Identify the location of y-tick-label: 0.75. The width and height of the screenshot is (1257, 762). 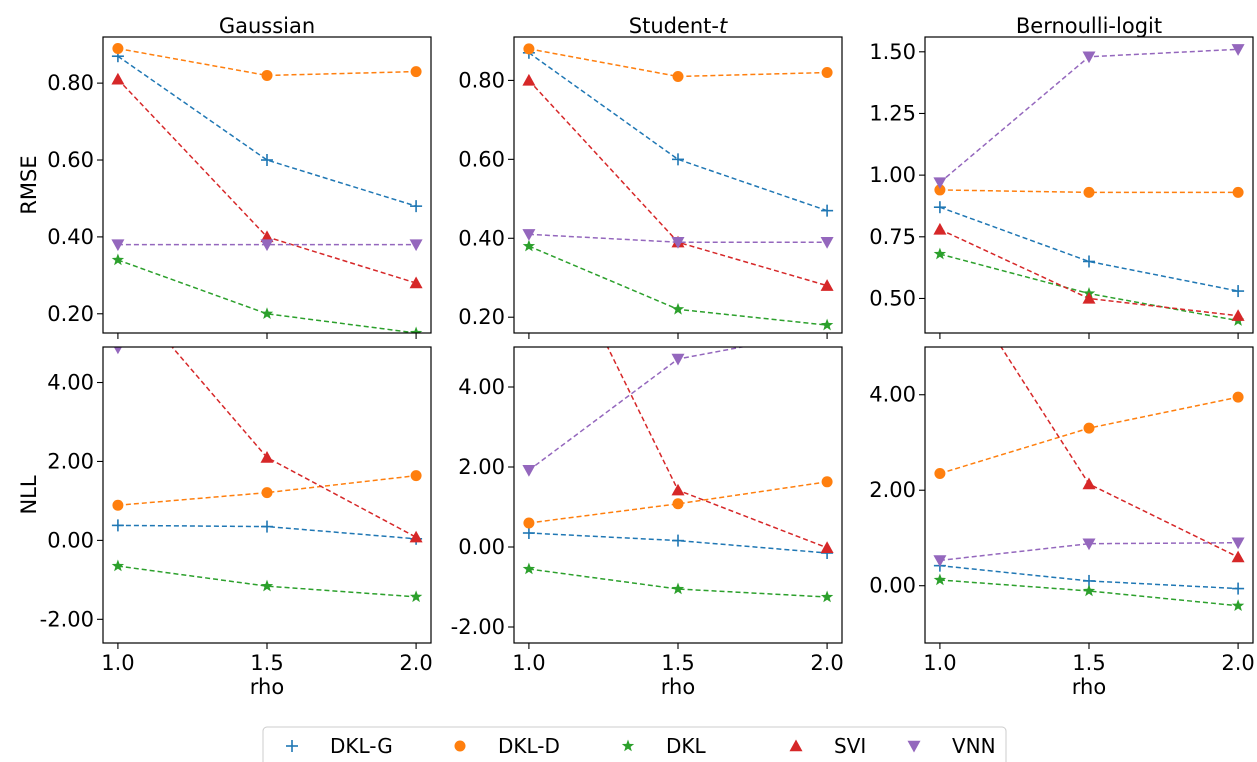
(892, 237).